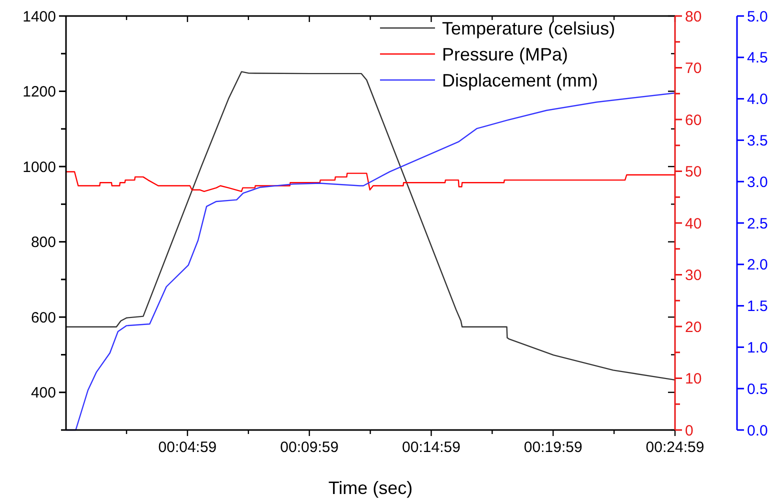 Image resolution: width=778 pixels, height=502 pixels. What do you see at coordinates (757, 99) in the screenshot?
I see `y3-tick-label: 4.0` at bounding box center [757, 99].